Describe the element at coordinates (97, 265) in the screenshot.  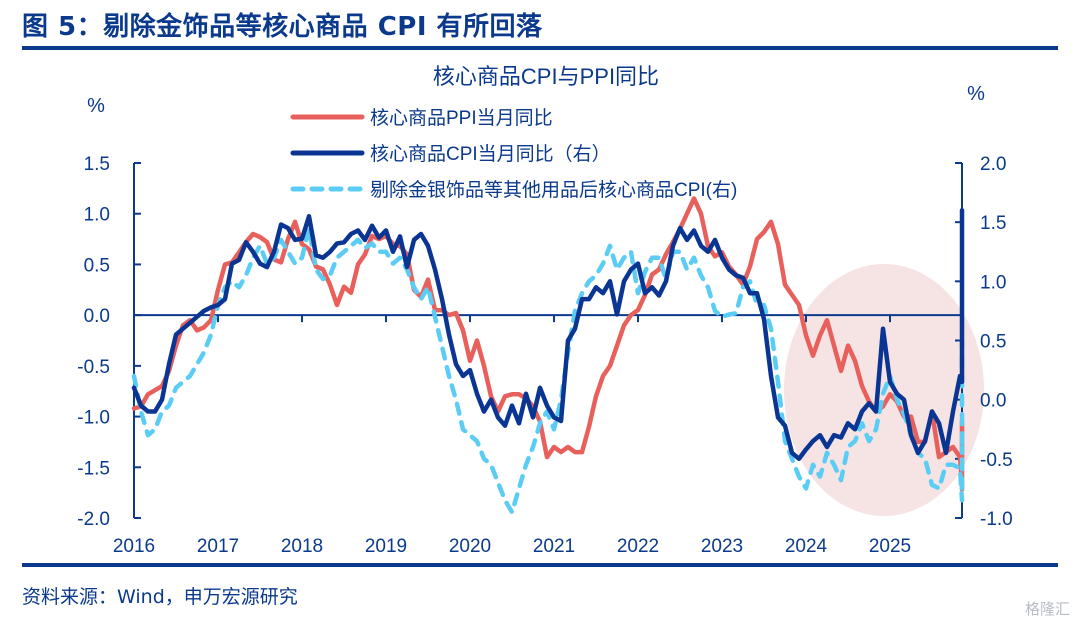
I see `left-tick-label: 0.5` at that location.